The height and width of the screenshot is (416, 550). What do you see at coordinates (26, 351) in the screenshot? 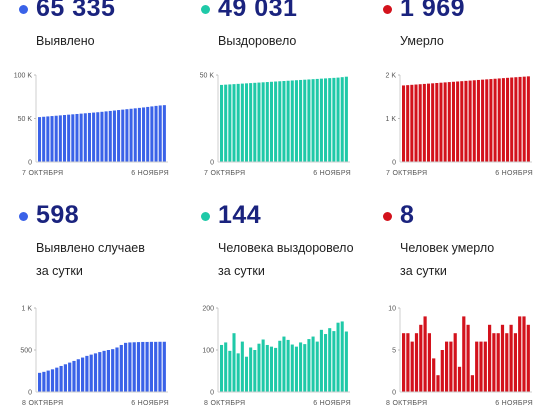
I see `y-tick-label: 500` at bounding box center [26, 351].